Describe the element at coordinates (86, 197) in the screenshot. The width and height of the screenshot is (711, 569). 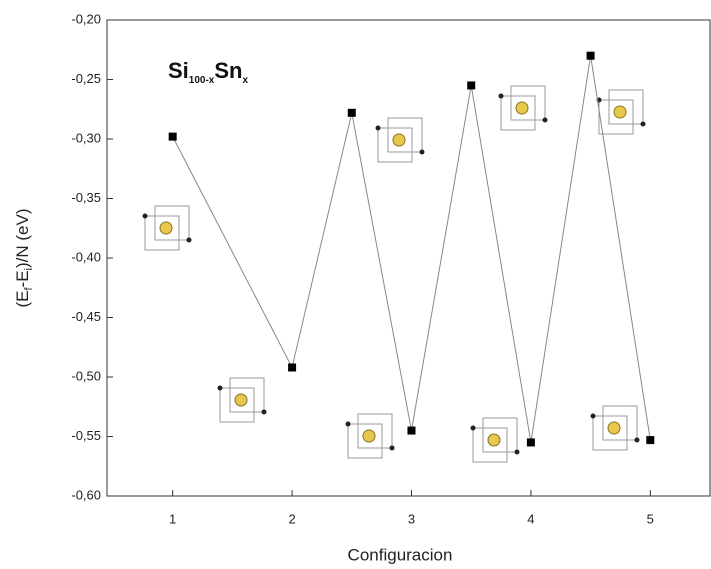
I see `y-tick-label: -0,35` at that location.